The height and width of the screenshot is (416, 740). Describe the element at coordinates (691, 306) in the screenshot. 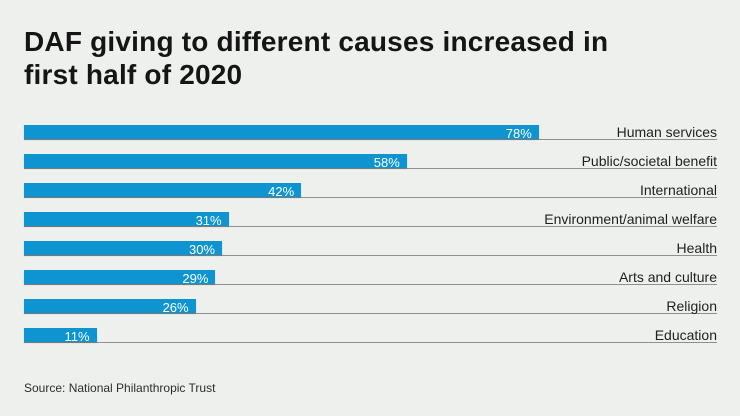

I see `bar-category-label: Religion` at that location.